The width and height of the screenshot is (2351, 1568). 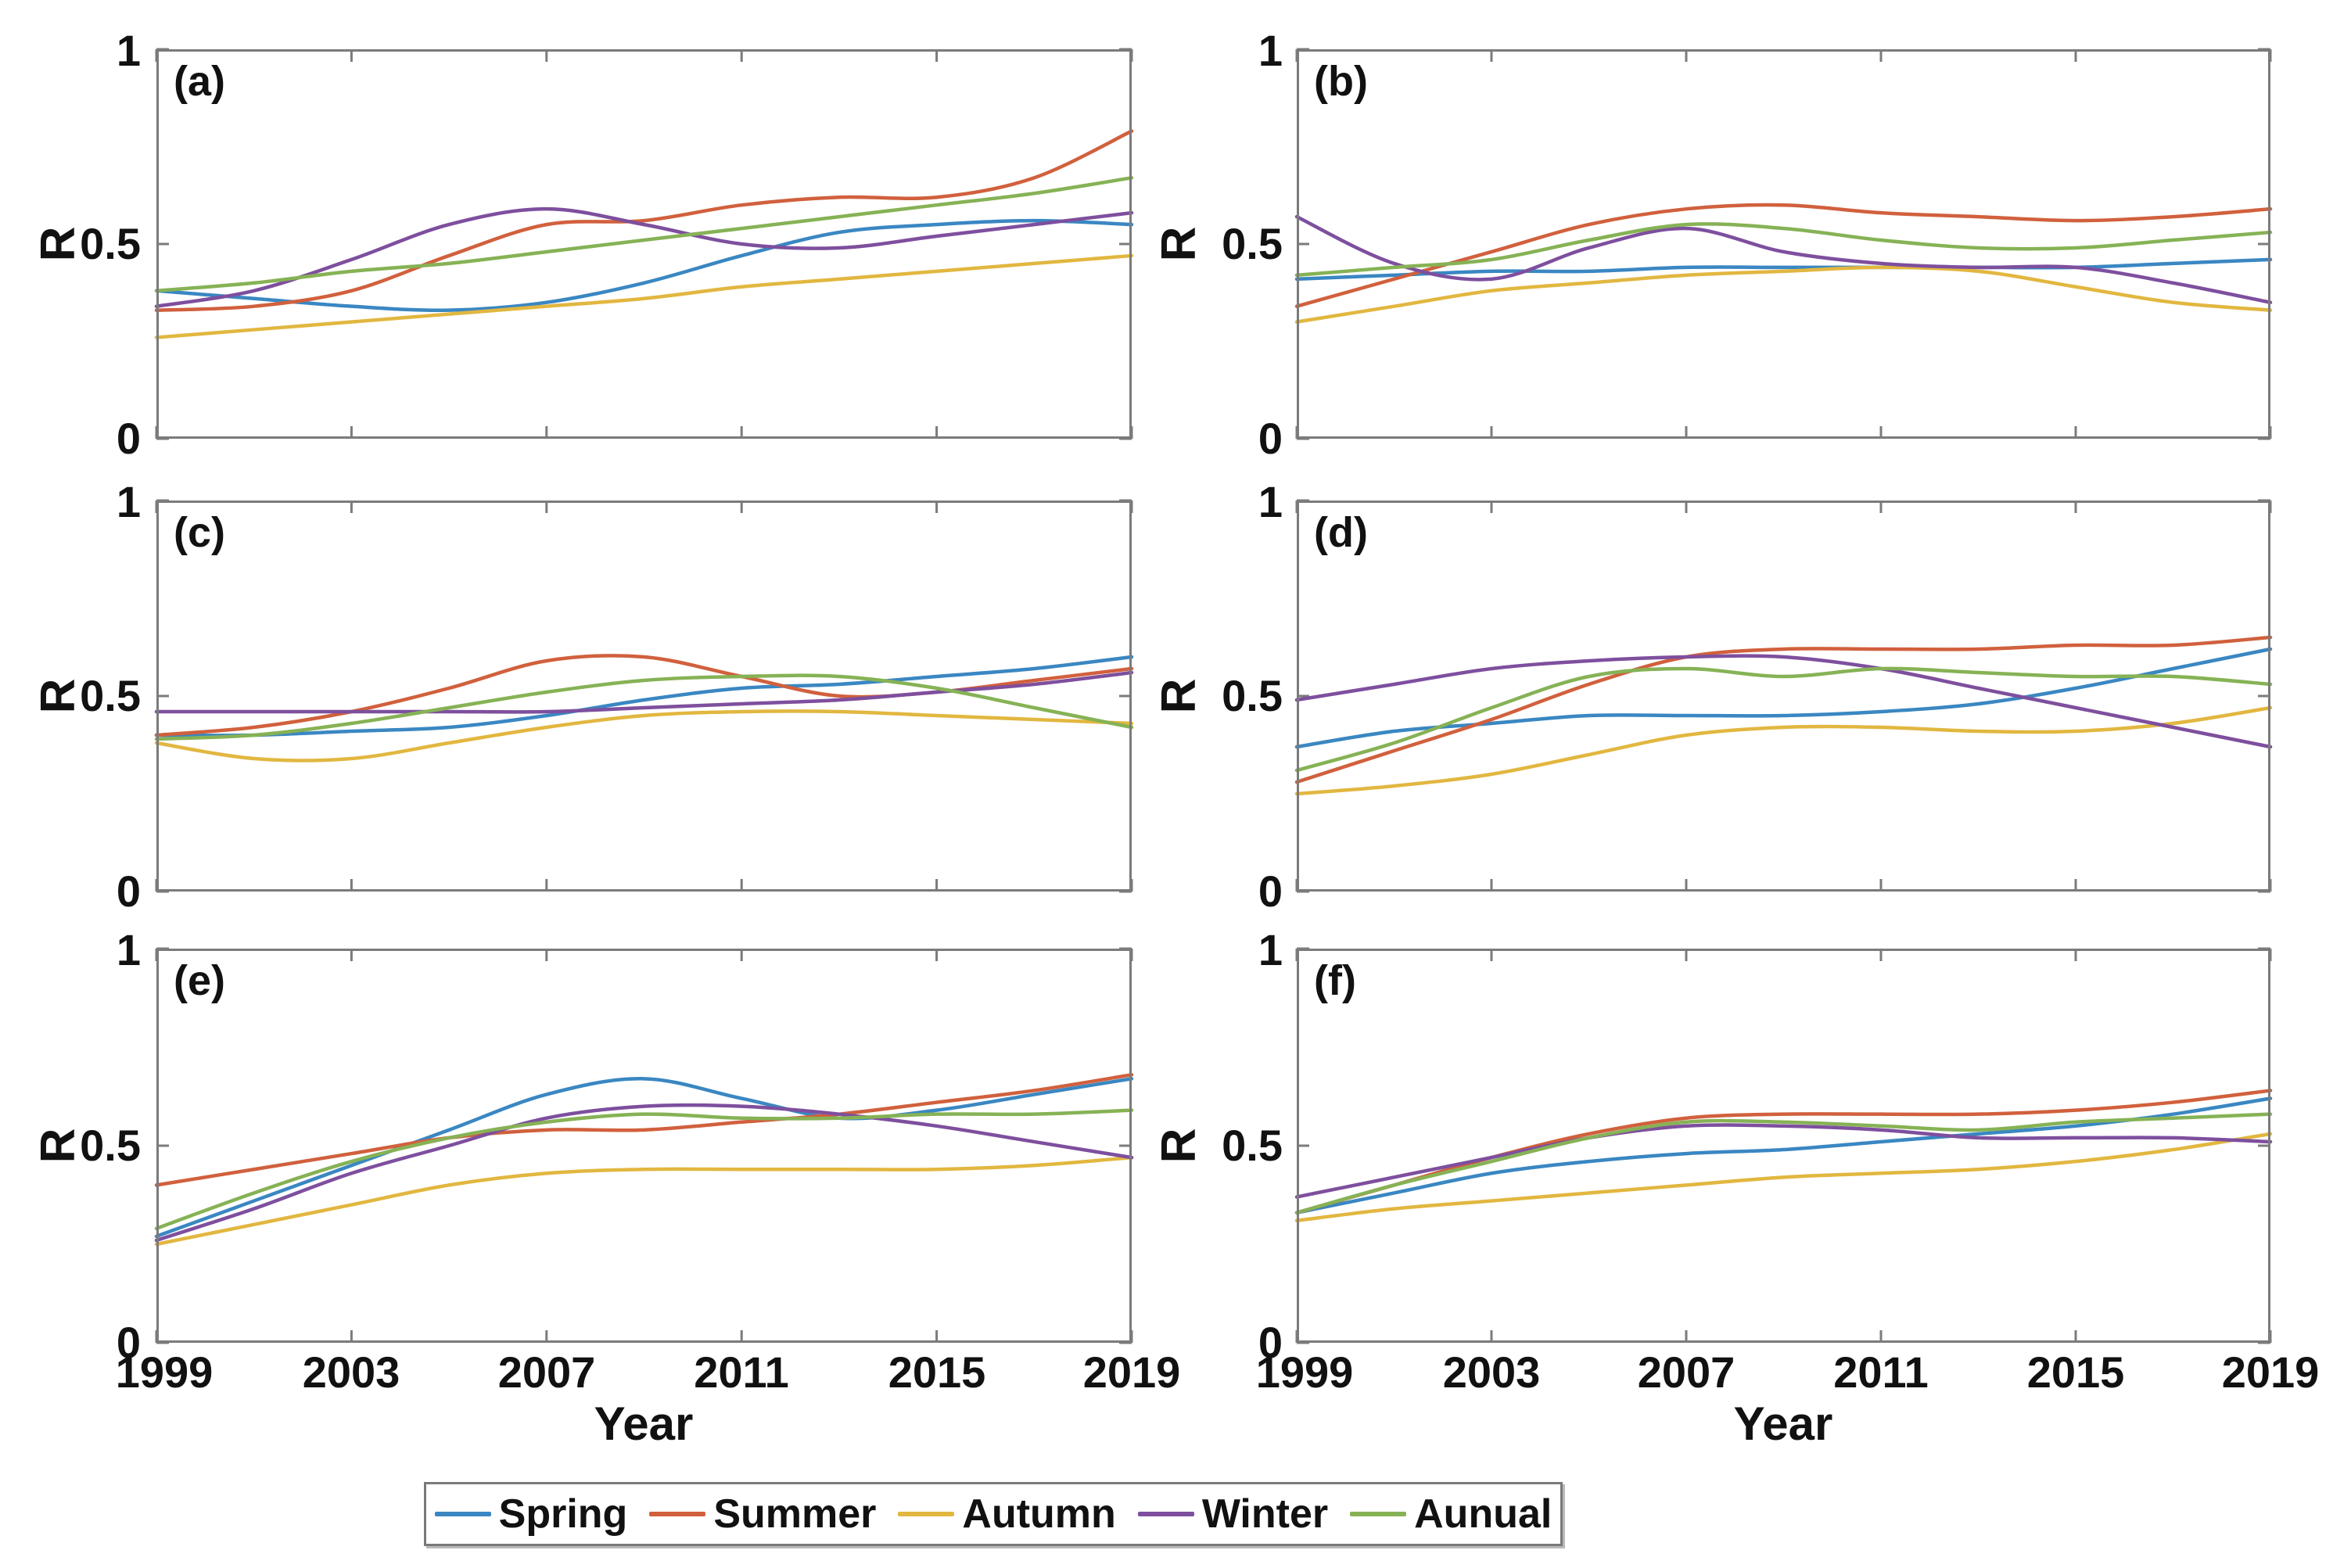 I want to click on ylabel-b: R, so click(x=1179, y=244).